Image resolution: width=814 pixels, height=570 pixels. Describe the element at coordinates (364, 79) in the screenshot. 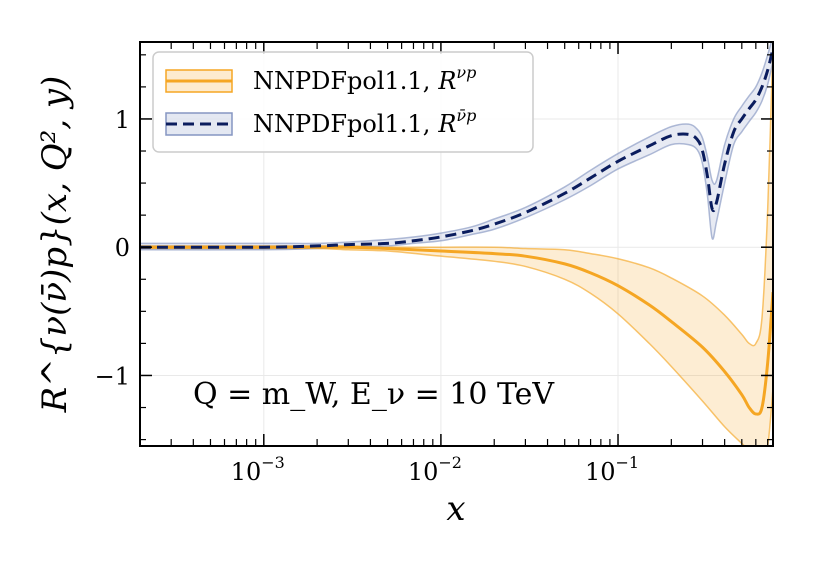

I see `legend-label-0: NNPDFpol1.1, Rνp` at that location.